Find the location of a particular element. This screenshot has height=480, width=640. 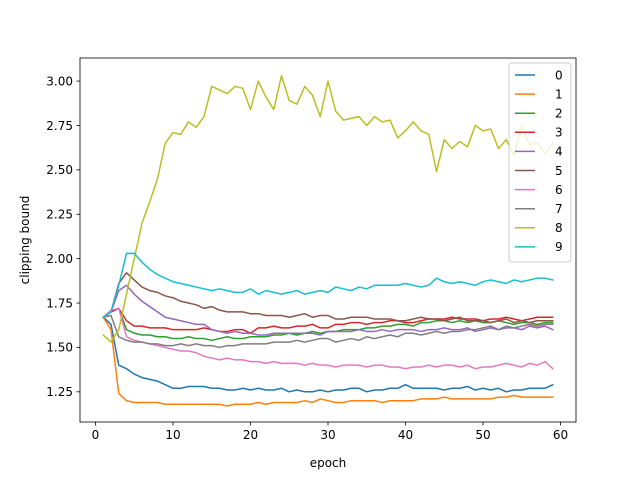

y-tick-label: 3.00 is located at coordinates (59, 81).